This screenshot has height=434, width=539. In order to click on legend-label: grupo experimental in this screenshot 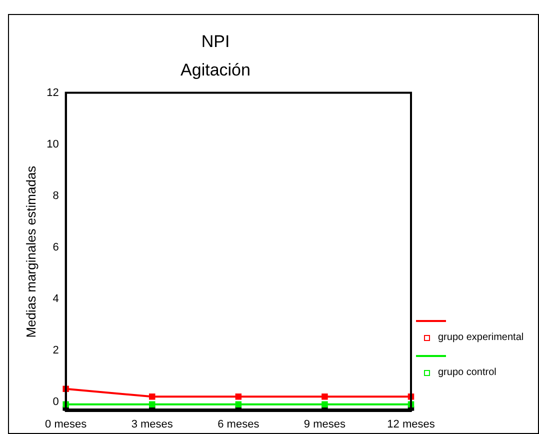, I will do `click(481, 337)`.